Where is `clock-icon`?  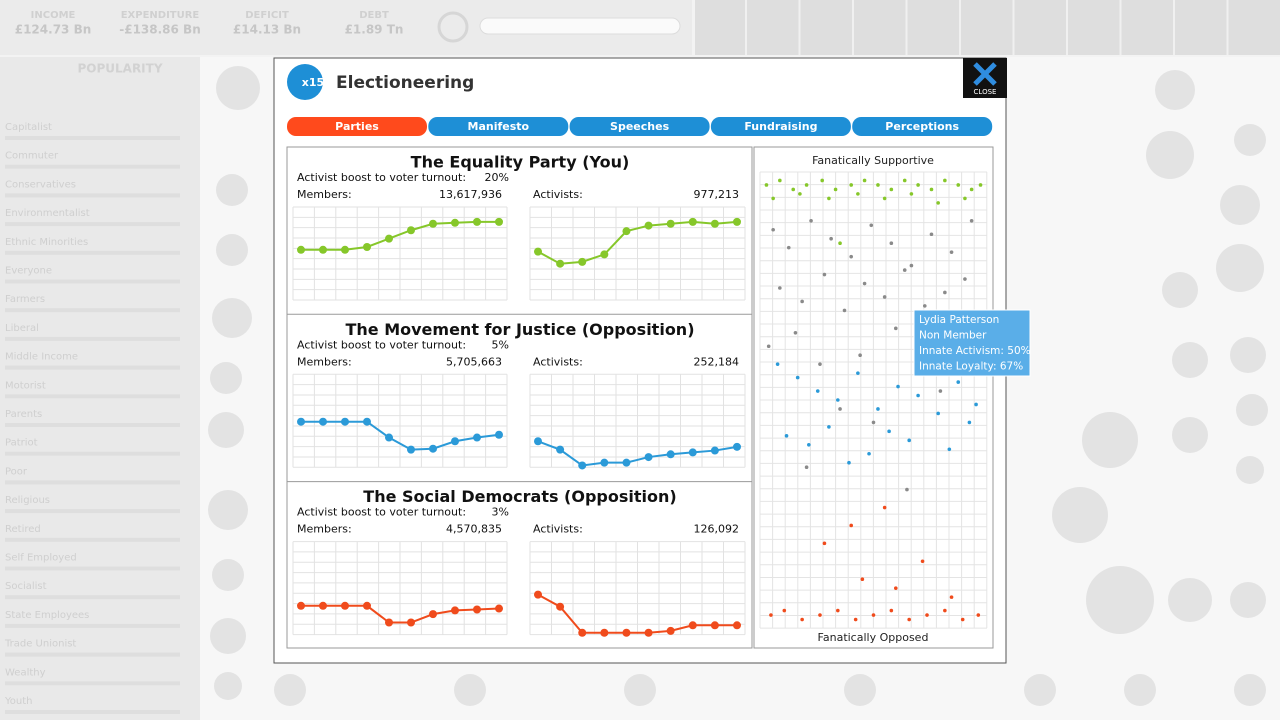
clock-icon is located at coordinates (453, 27).